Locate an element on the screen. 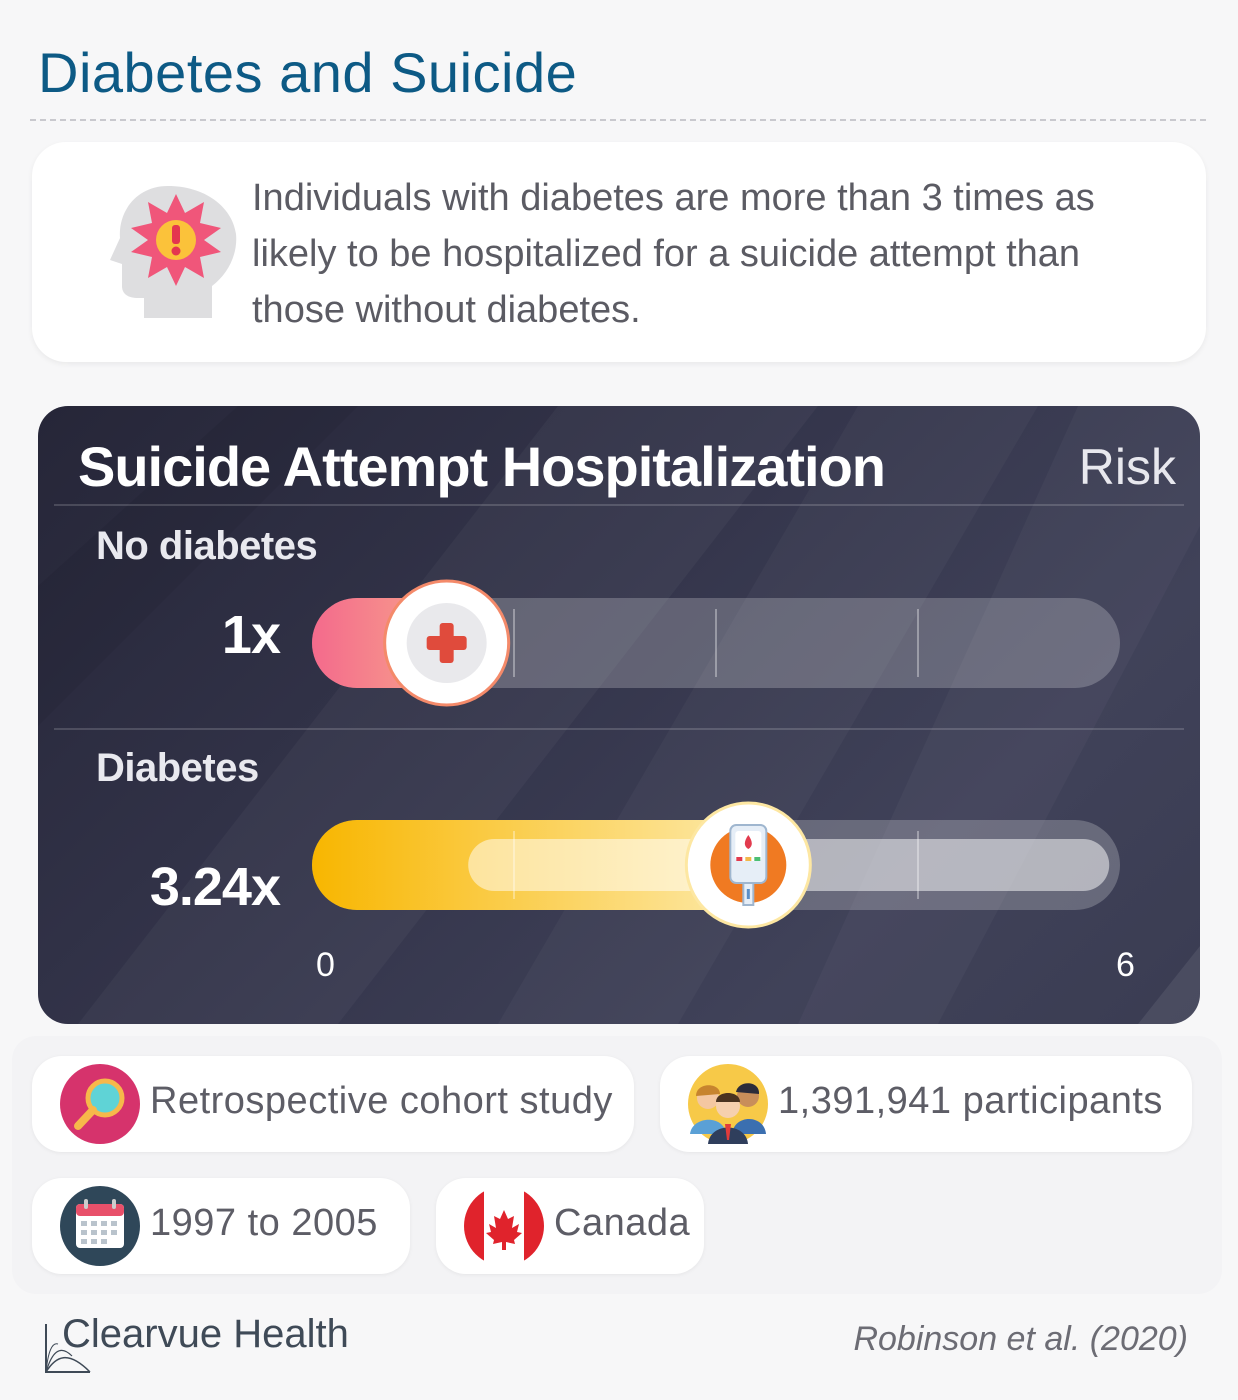 This screenshot has width=1238, height=1400. canada-flag-icon is located at coordinates (504, 1226).